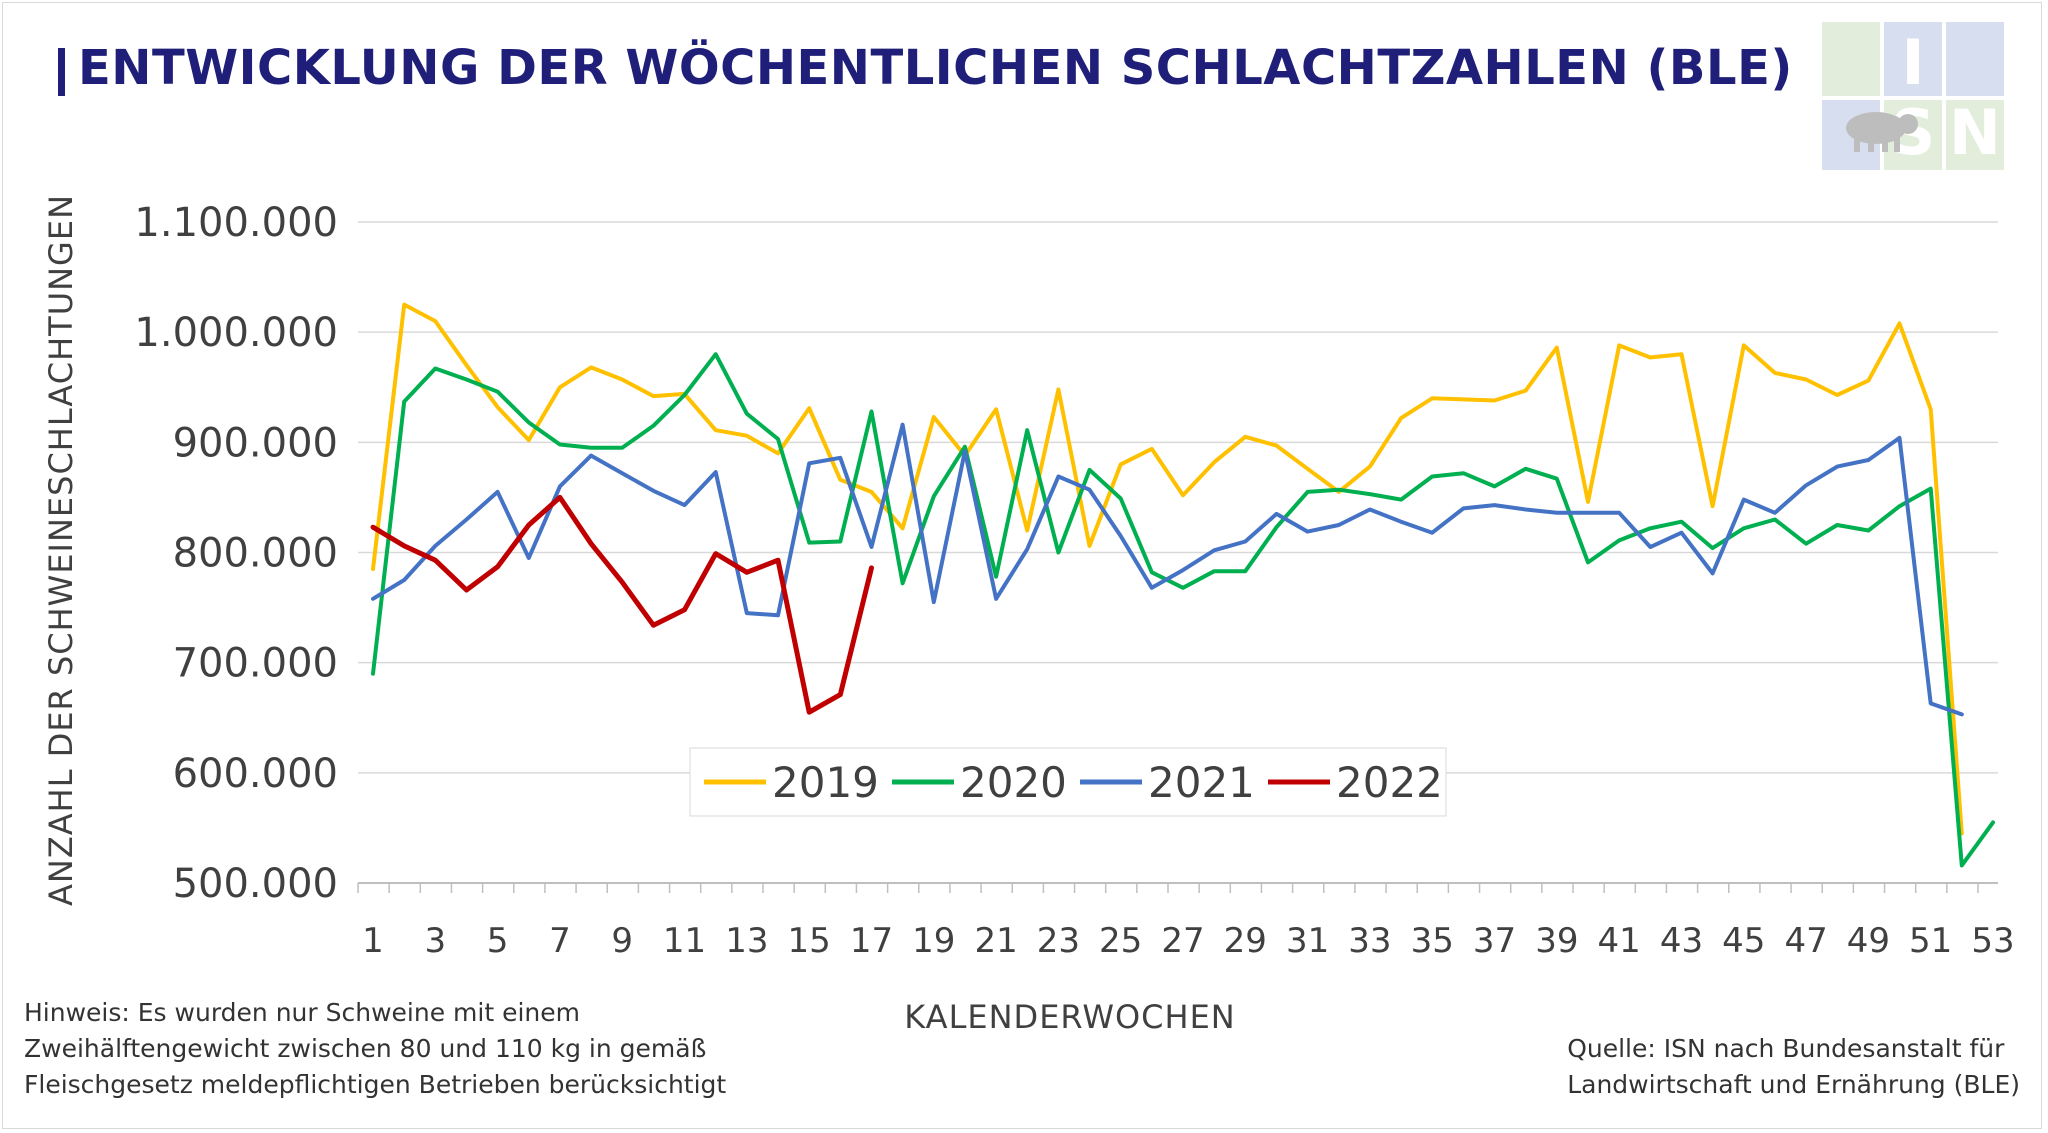  What do you see at coordinates (1182, 941) in the screenshot?
I see `x-tick-label: 27` at bounding box center [1182, 941].